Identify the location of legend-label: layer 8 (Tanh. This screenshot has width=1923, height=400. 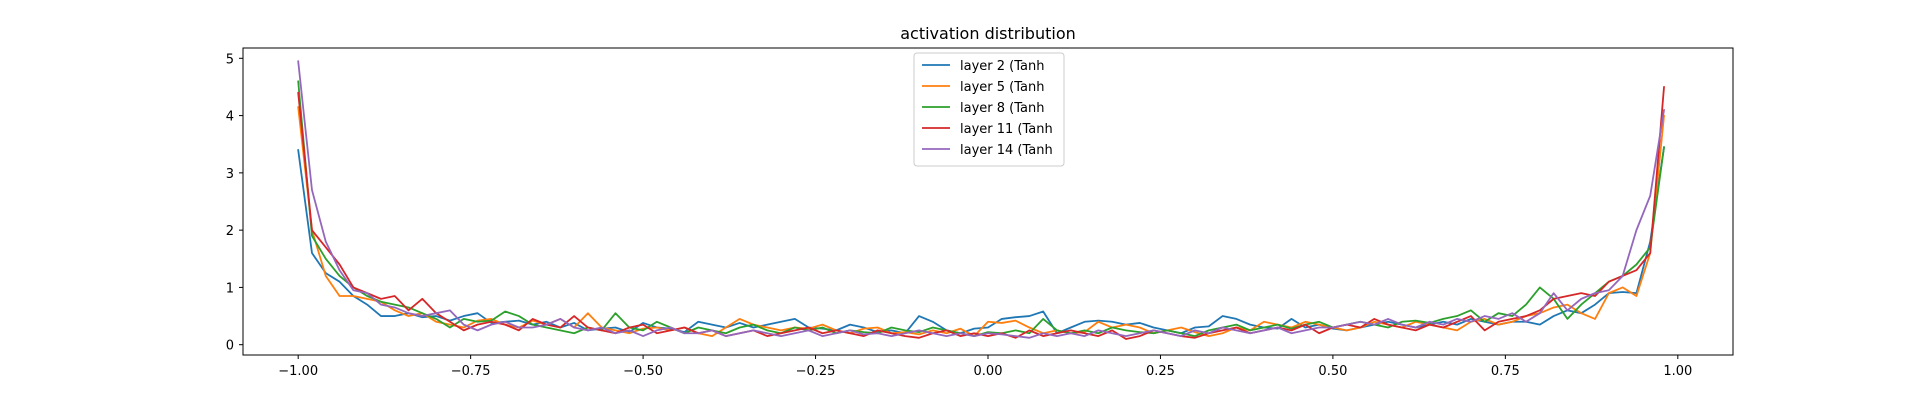
(1002, 108).